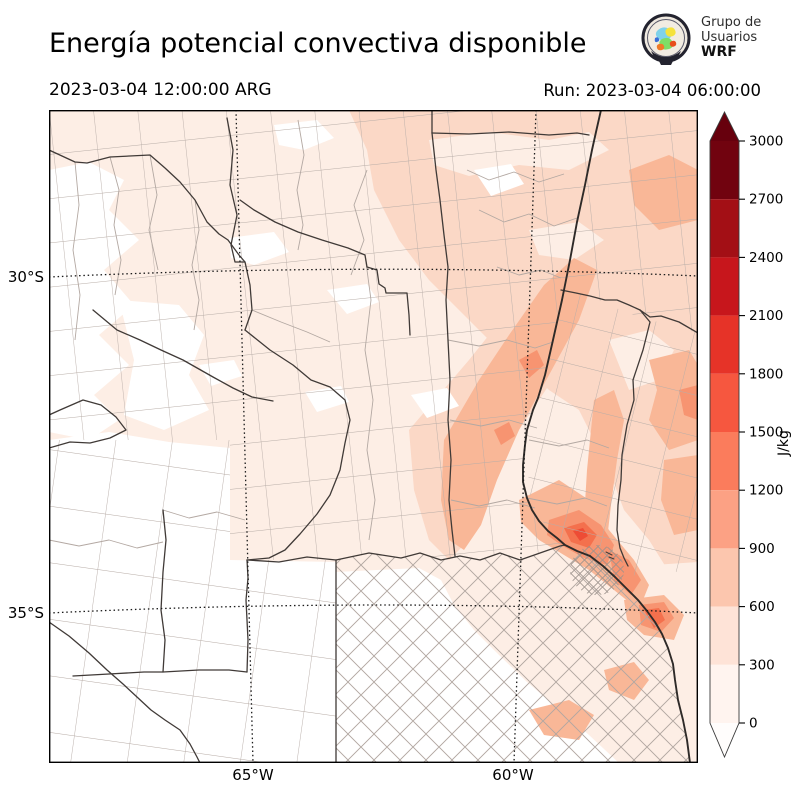 This screenshot has height=800, width=800. I want to click on gridline-65w, so click(244, 436).